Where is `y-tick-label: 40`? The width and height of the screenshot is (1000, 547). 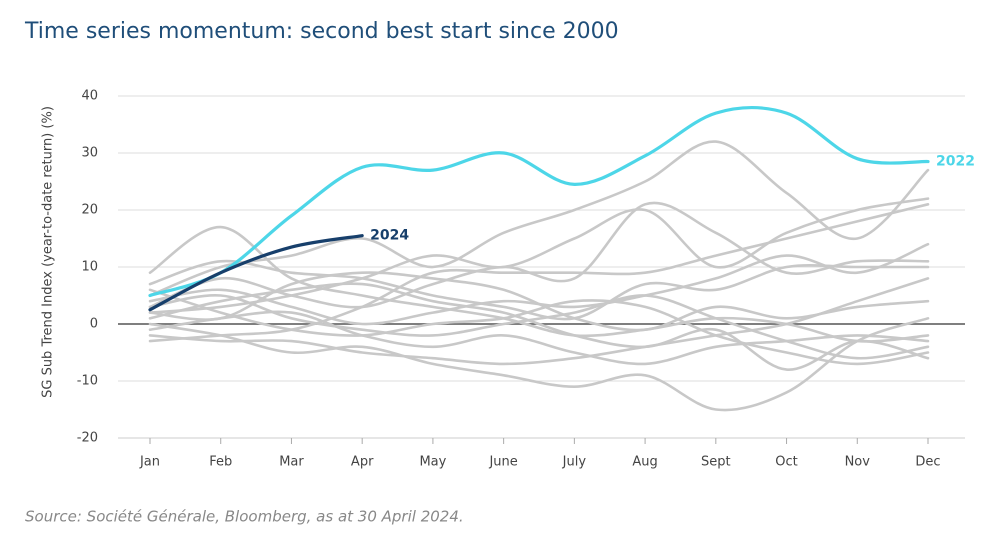 y-tick-label: 40 is located at coordinates (89, 96).